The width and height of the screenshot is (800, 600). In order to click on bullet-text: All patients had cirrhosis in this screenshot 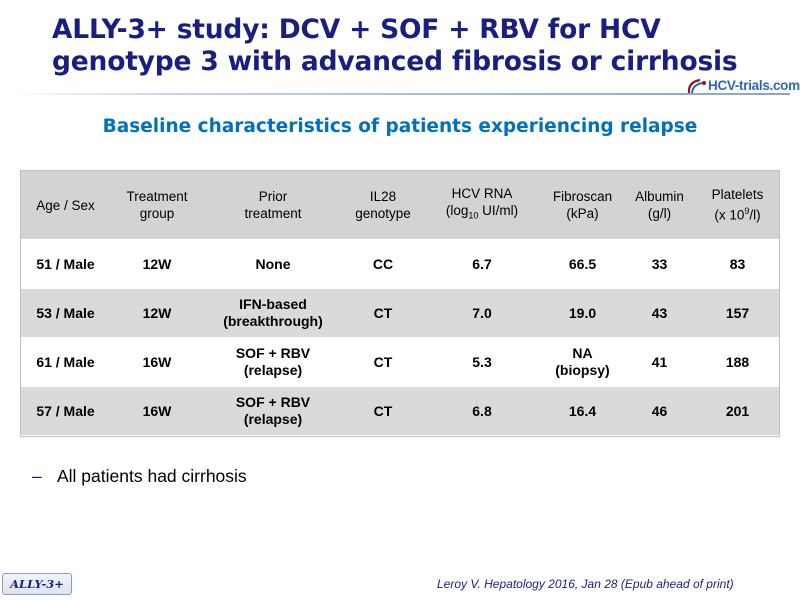, I will do `click(152, 476)`.